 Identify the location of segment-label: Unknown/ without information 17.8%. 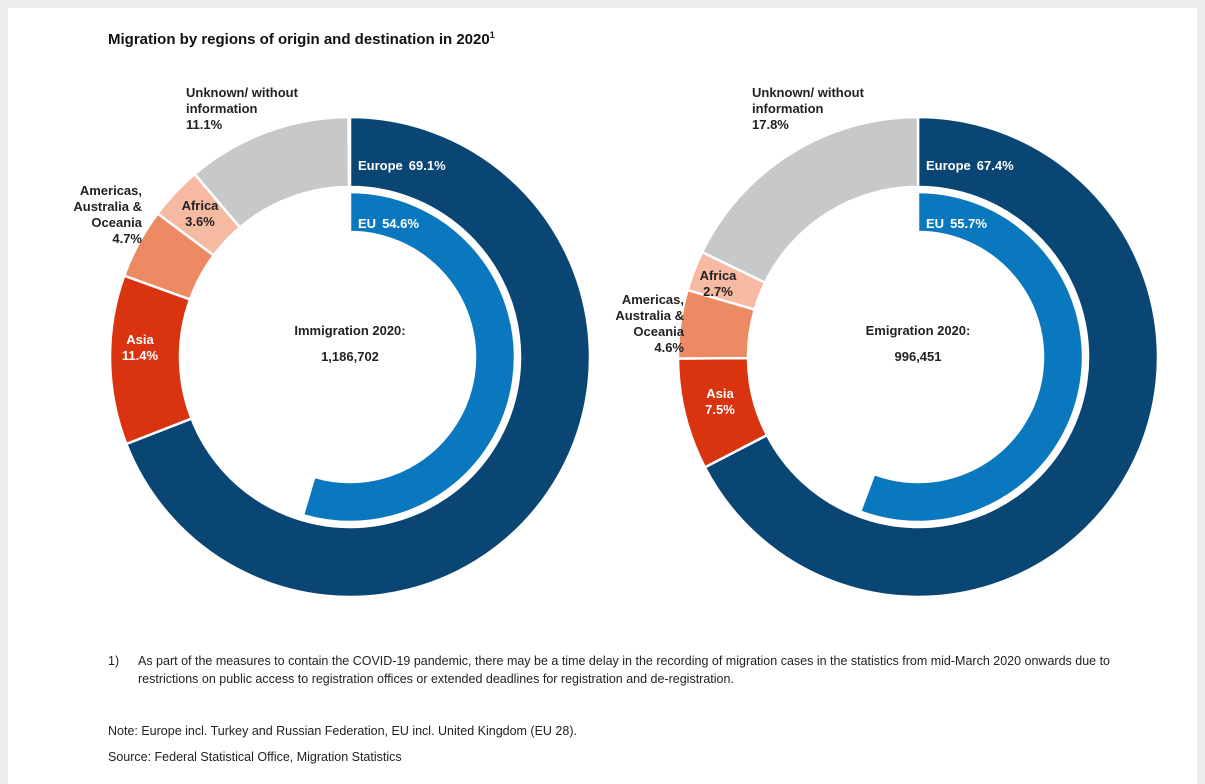
(837, 109).